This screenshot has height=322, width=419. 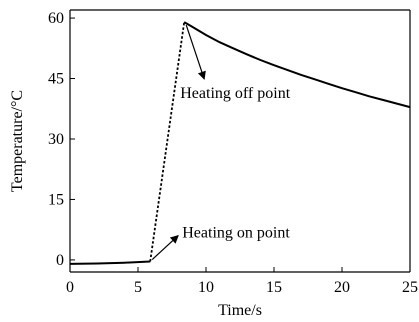 I want to click on x-axis-title: Time/s, so click(x=240, y=310).